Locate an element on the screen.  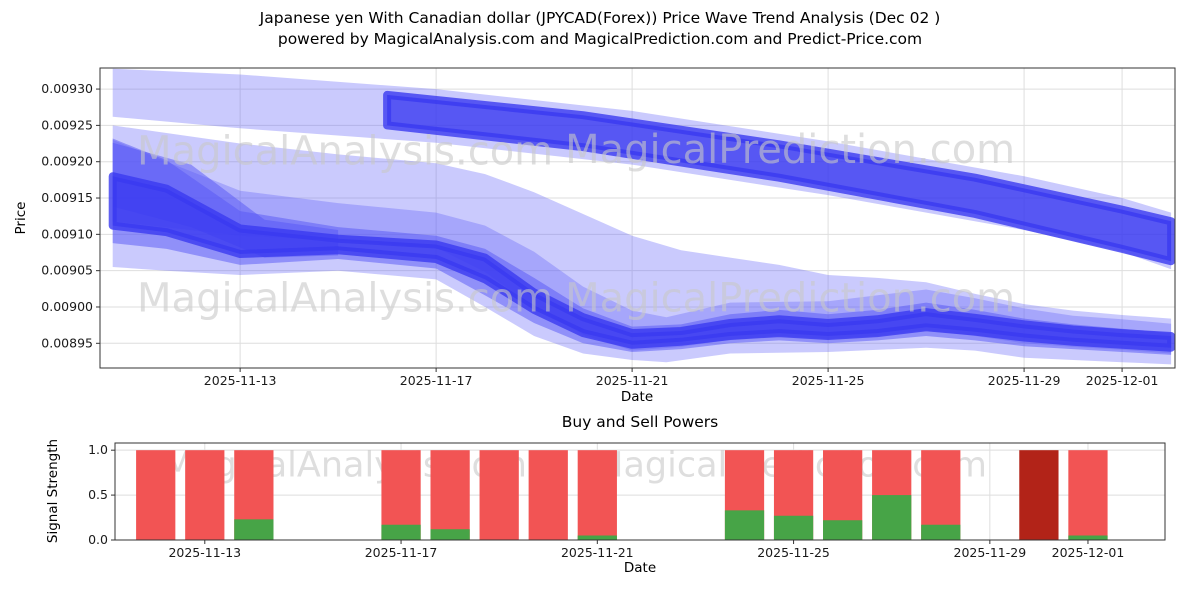
y-tick-label: 0.00900 is located at coordinates (67, 306).